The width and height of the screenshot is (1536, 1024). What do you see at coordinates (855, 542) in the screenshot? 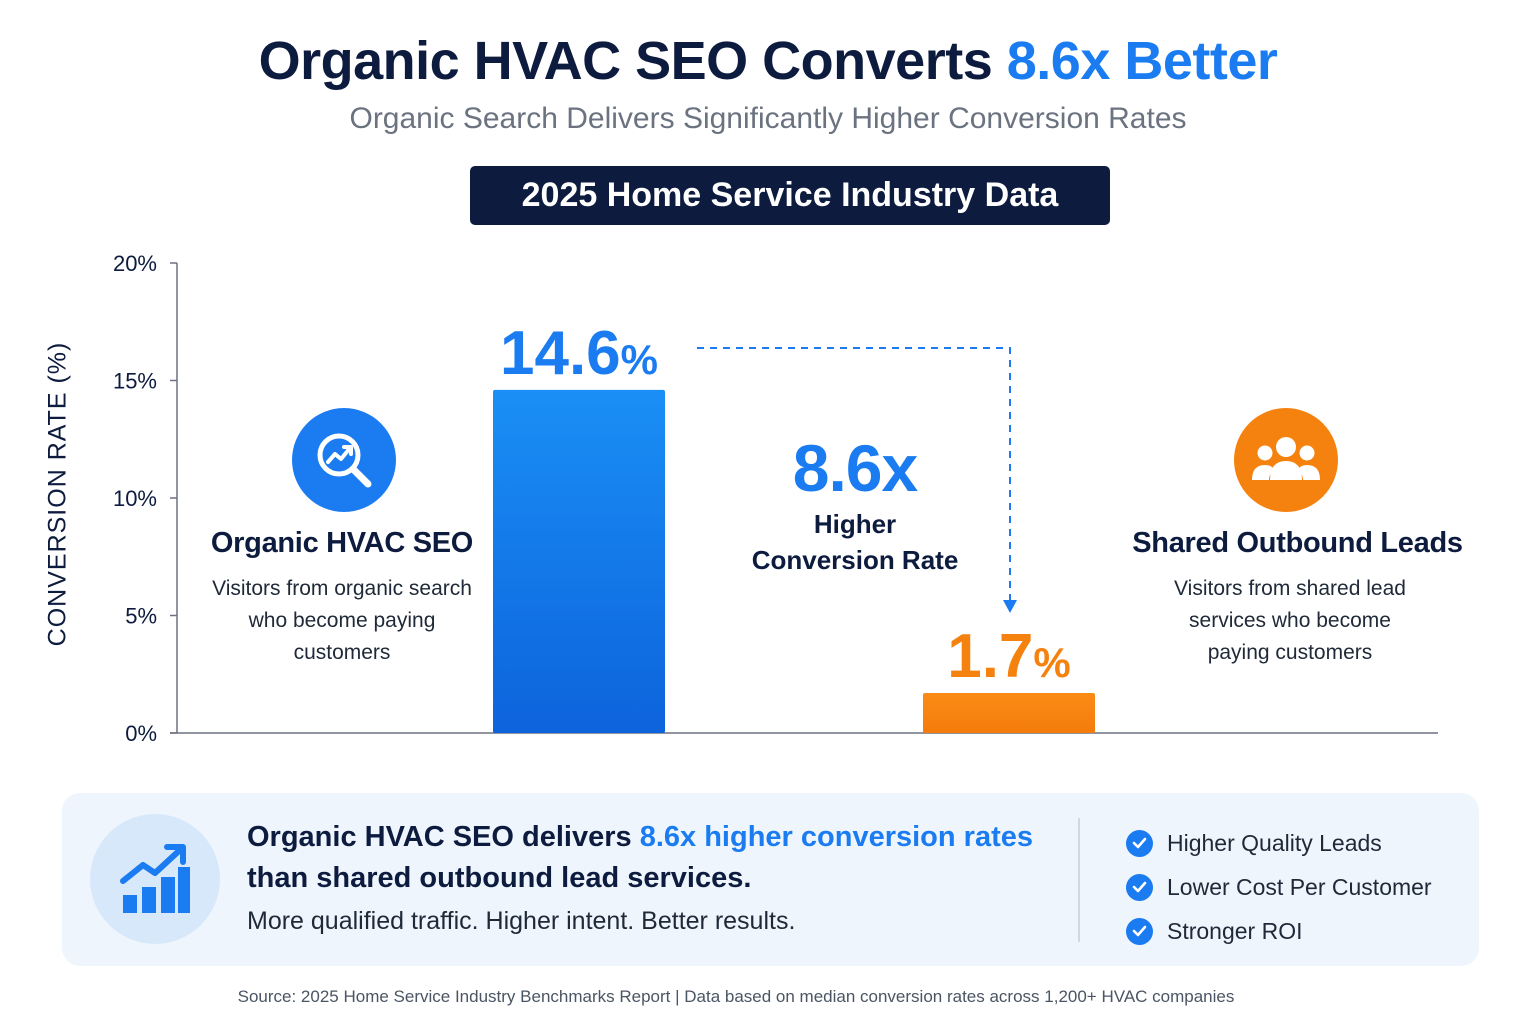
I see `multiplier-label: Higher Conversion Rate` at bounding box center [855, 542].